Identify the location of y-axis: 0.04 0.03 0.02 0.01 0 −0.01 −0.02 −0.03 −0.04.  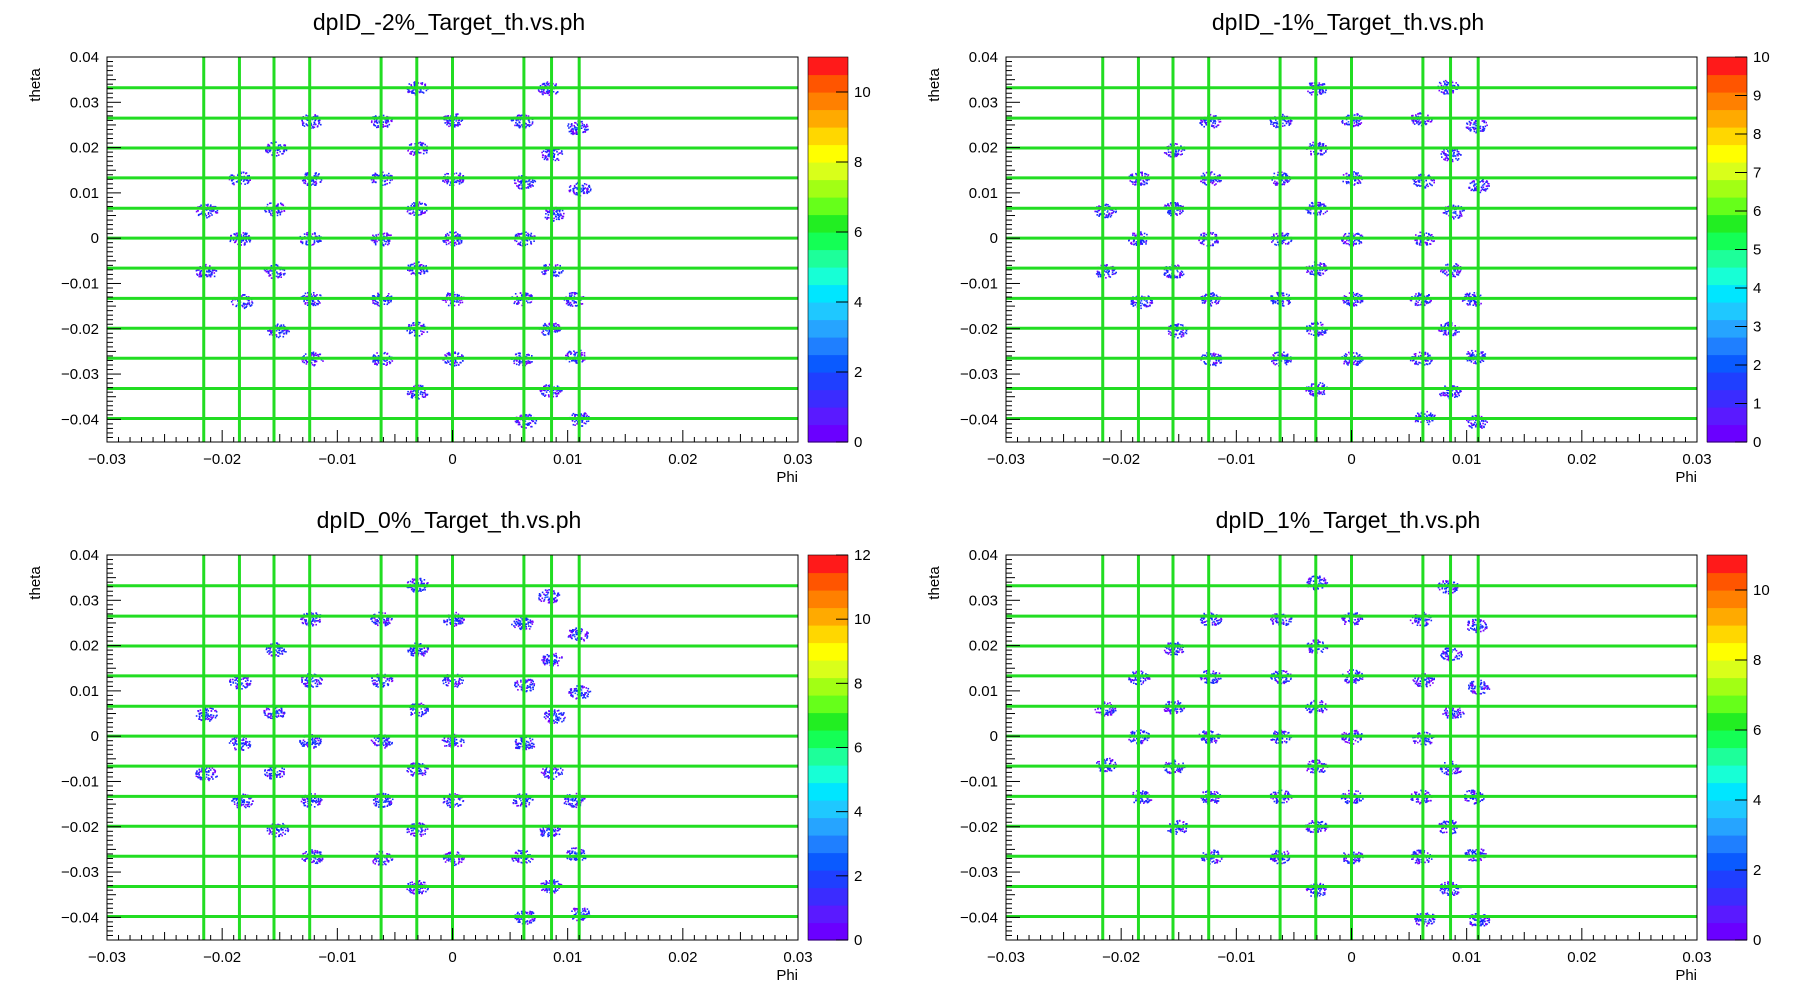
(990, 744).